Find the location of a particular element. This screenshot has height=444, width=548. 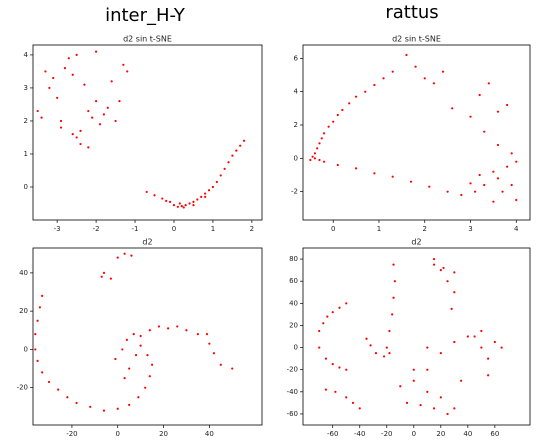

column-heading: rattus is located at coordinates (411, 12).